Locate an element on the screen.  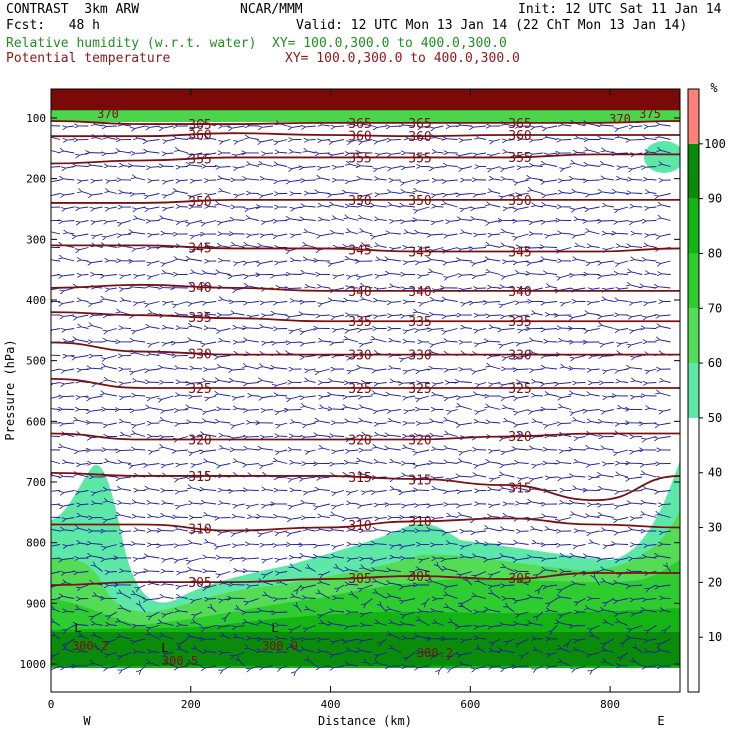
colorbar-label: 70 is located at coordinates (715, 308).